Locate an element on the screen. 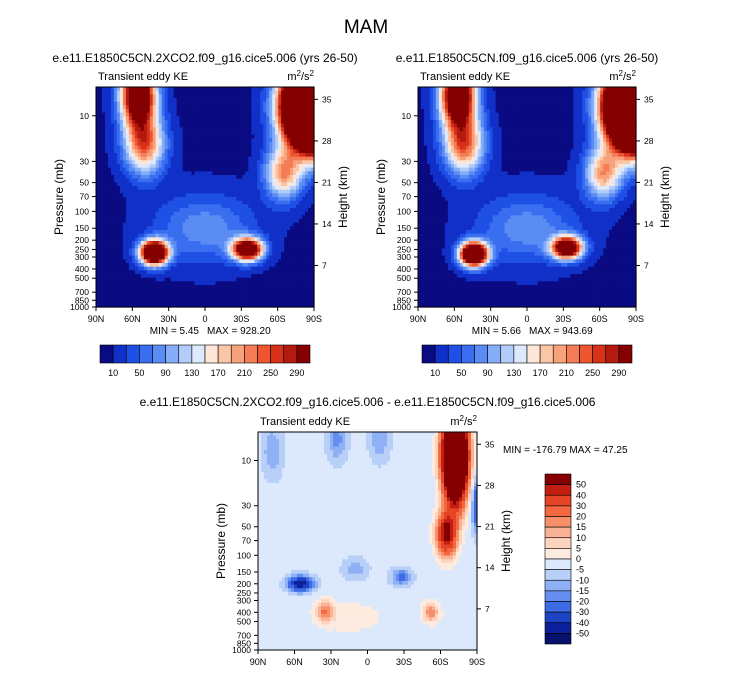  y-tick-label: 700 is located at coordinates (82, 292).